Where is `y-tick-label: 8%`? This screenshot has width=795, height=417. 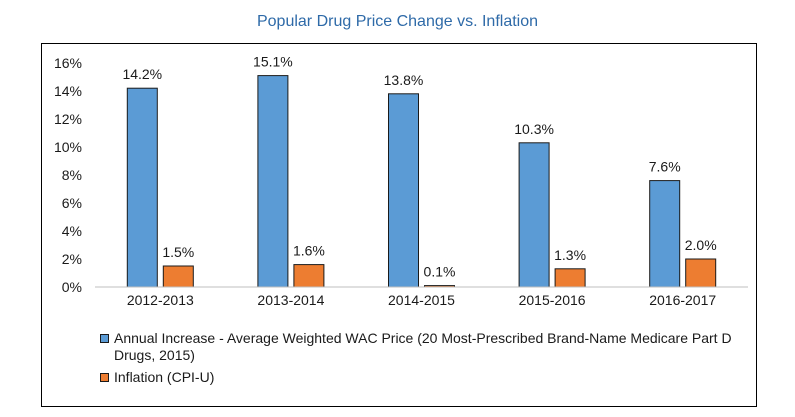 y-tick-label: 8% is located at coordinates (72, 175).